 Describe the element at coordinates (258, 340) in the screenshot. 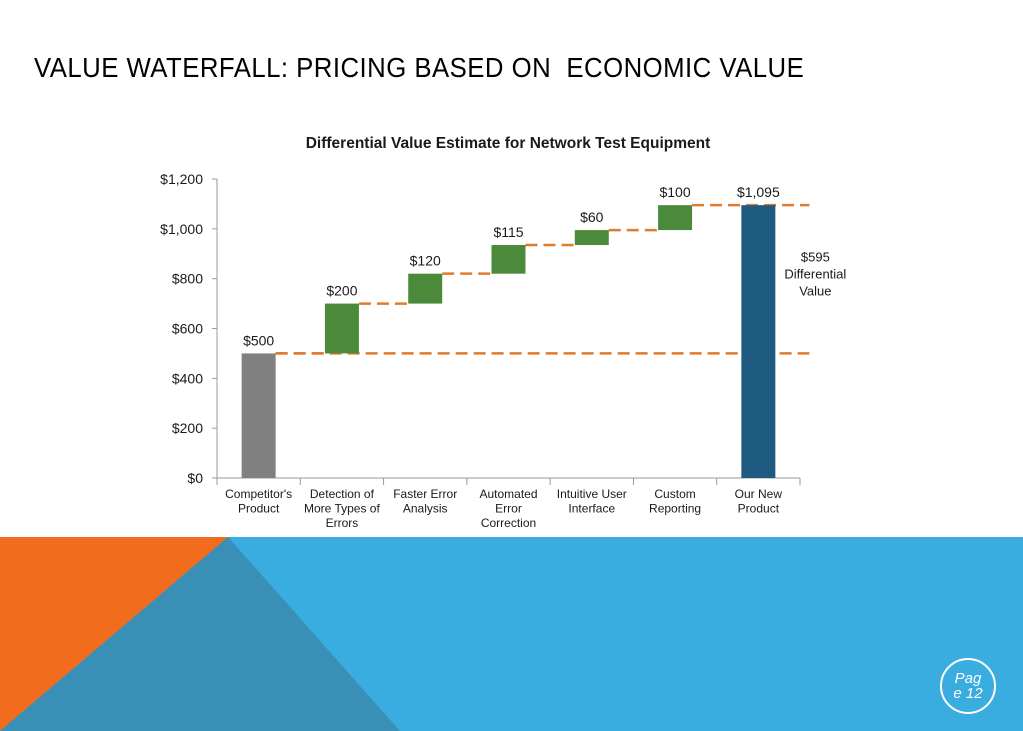

I see `data-label: $500` at that location.